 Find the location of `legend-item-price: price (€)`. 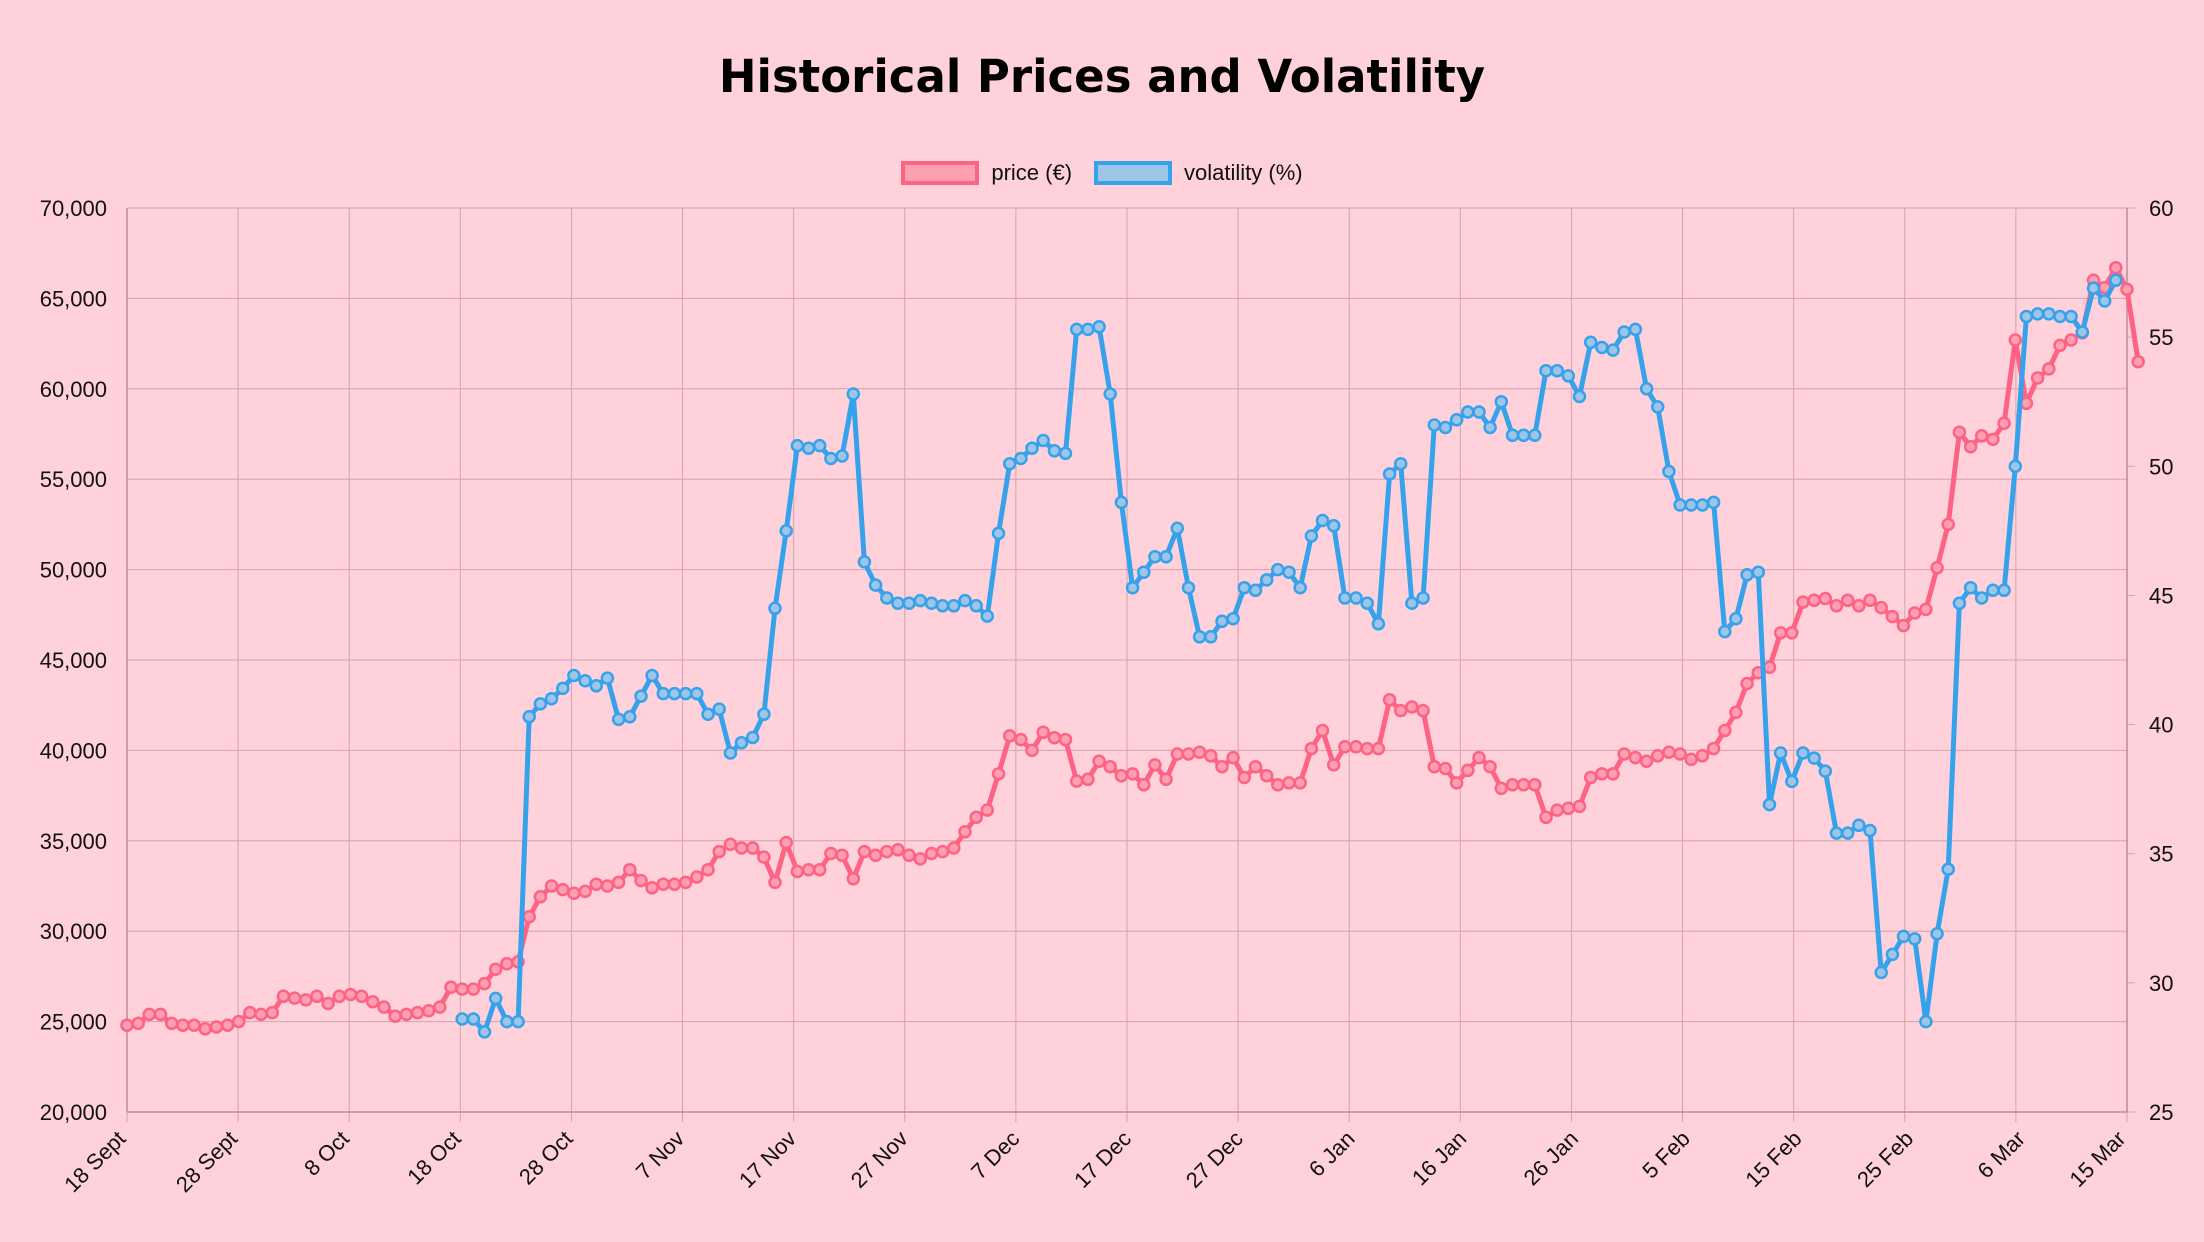

legend-item-price: price (€) is located at coordinates (986, 173).